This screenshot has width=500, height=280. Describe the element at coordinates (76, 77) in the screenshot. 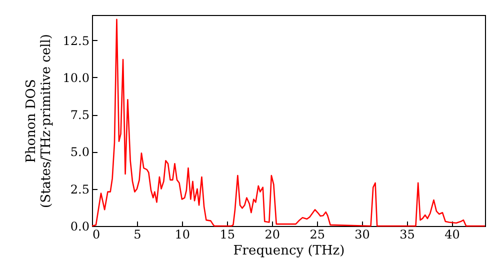

I see `y-tick-label: 10.0` at that location.